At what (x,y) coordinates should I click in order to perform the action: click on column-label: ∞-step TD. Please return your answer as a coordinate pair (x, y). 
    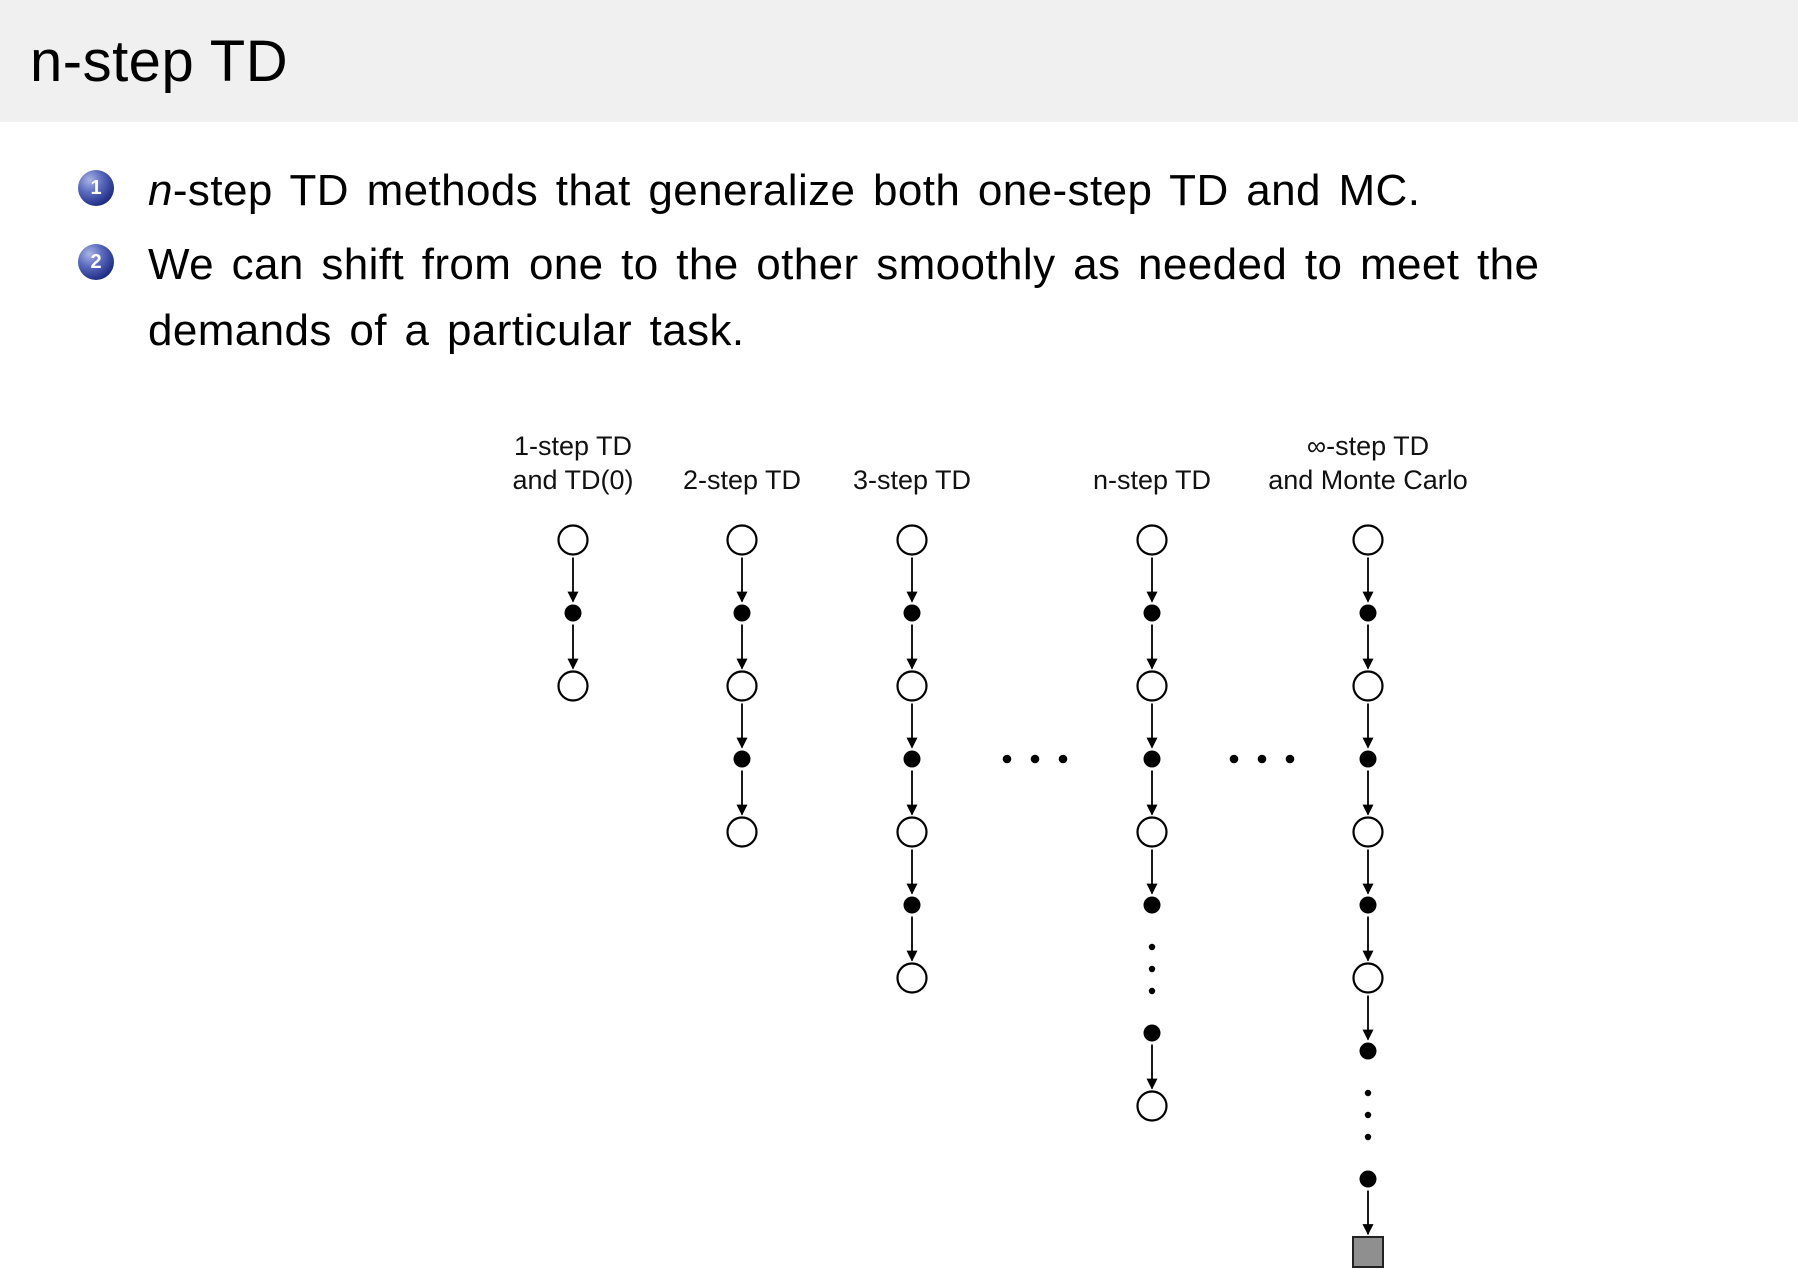
    Looking at the image, I should click on (1368, 446).